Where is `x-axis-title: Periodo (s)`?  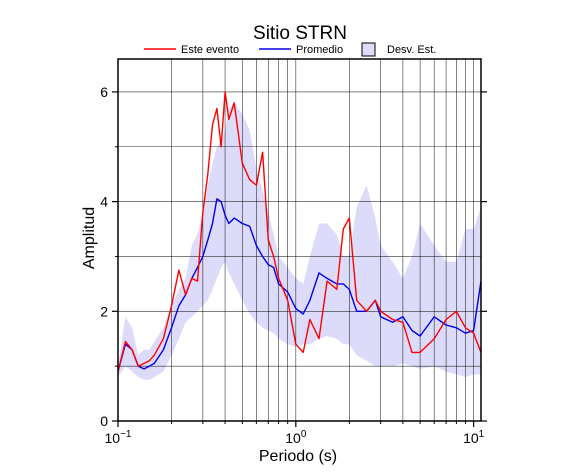 x-axis-title: Periodo (s) is located at coordinates (298, 456).